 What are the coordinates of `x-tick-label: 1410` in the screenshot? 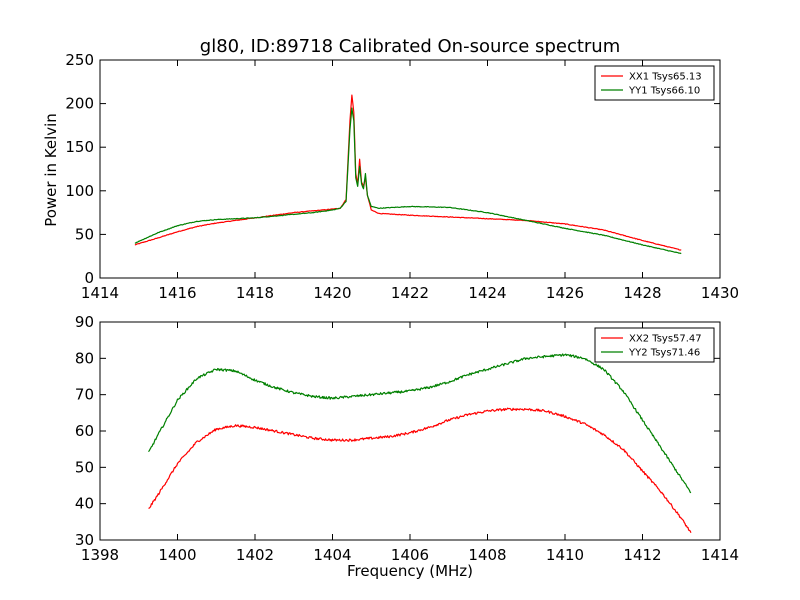 It's located at (565, 555).